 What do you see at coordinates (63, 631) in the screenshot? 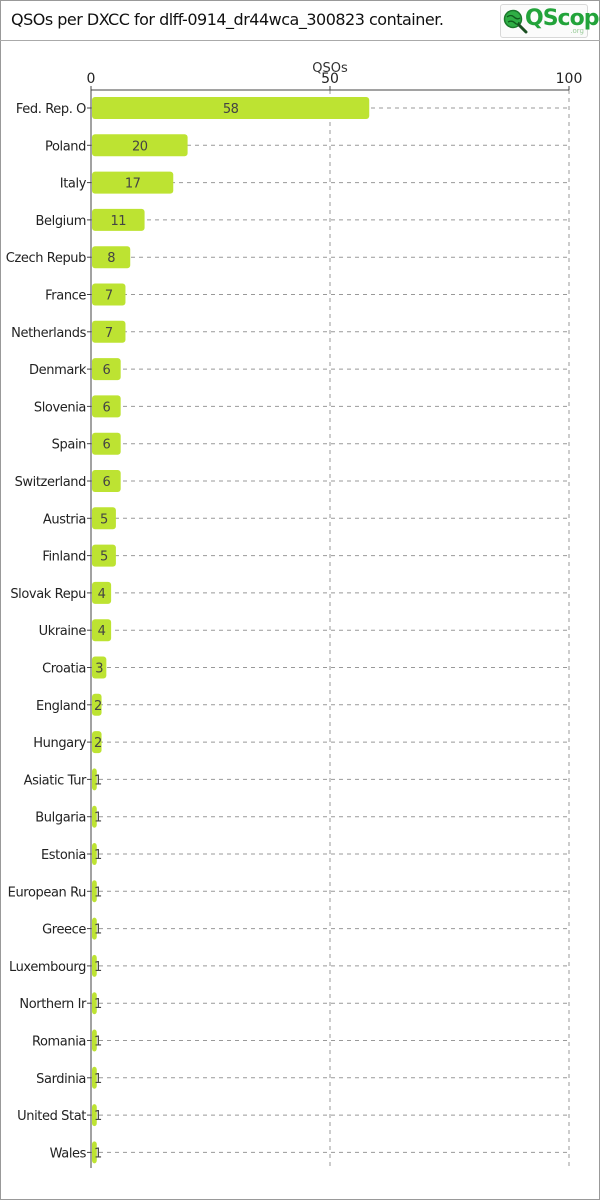
I see `category-label: Ukraine` at bounding box center [63, 631].